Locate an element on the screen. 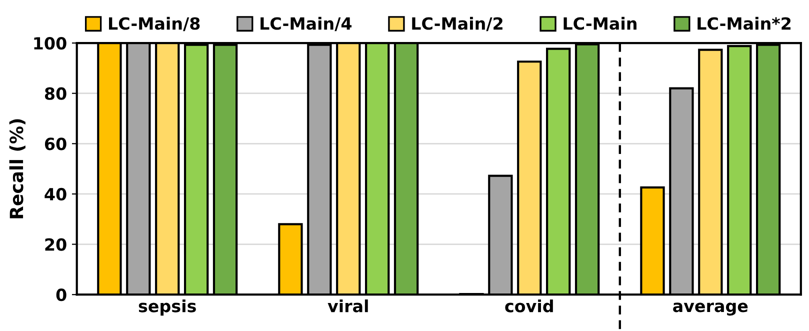 The height and width of the screenshot is (331, 809). y-tick-label: 40 is located at coordinates (55, 194).